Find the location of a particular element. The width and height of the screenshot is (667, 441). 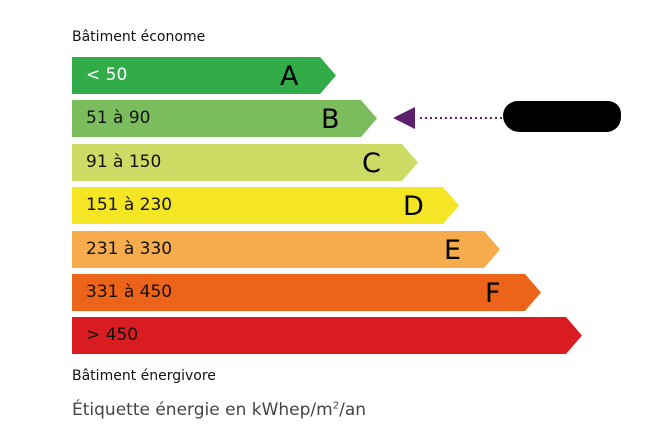

class-range: 91 à 150 is located at coordinates (124, 162).